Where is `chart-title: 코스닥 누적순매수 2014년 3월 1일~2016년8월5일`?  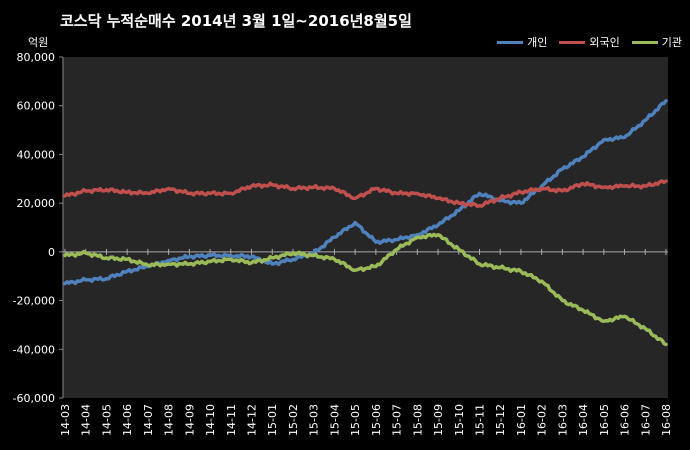
chart-title: 코스닥 누적순매수 2014년 3월 1일~2016년8월5일 is located at coordinates (236, 21).